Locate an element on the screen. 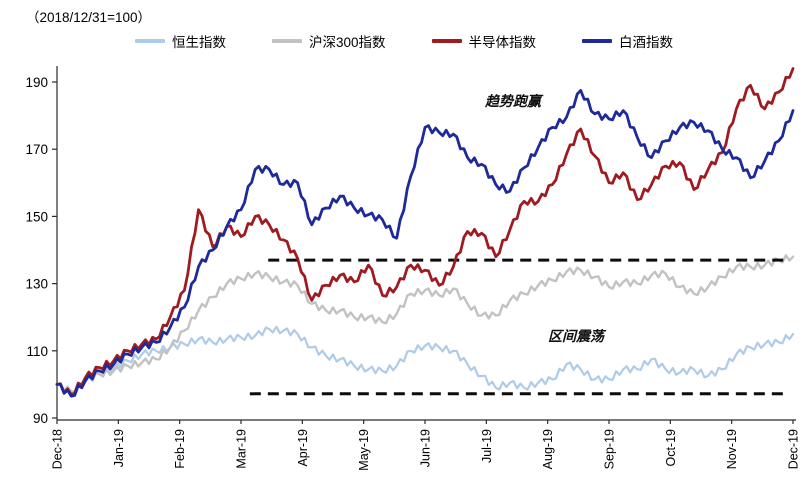  x-tick-label: Jul-19 is located at coordinates (487, 446).